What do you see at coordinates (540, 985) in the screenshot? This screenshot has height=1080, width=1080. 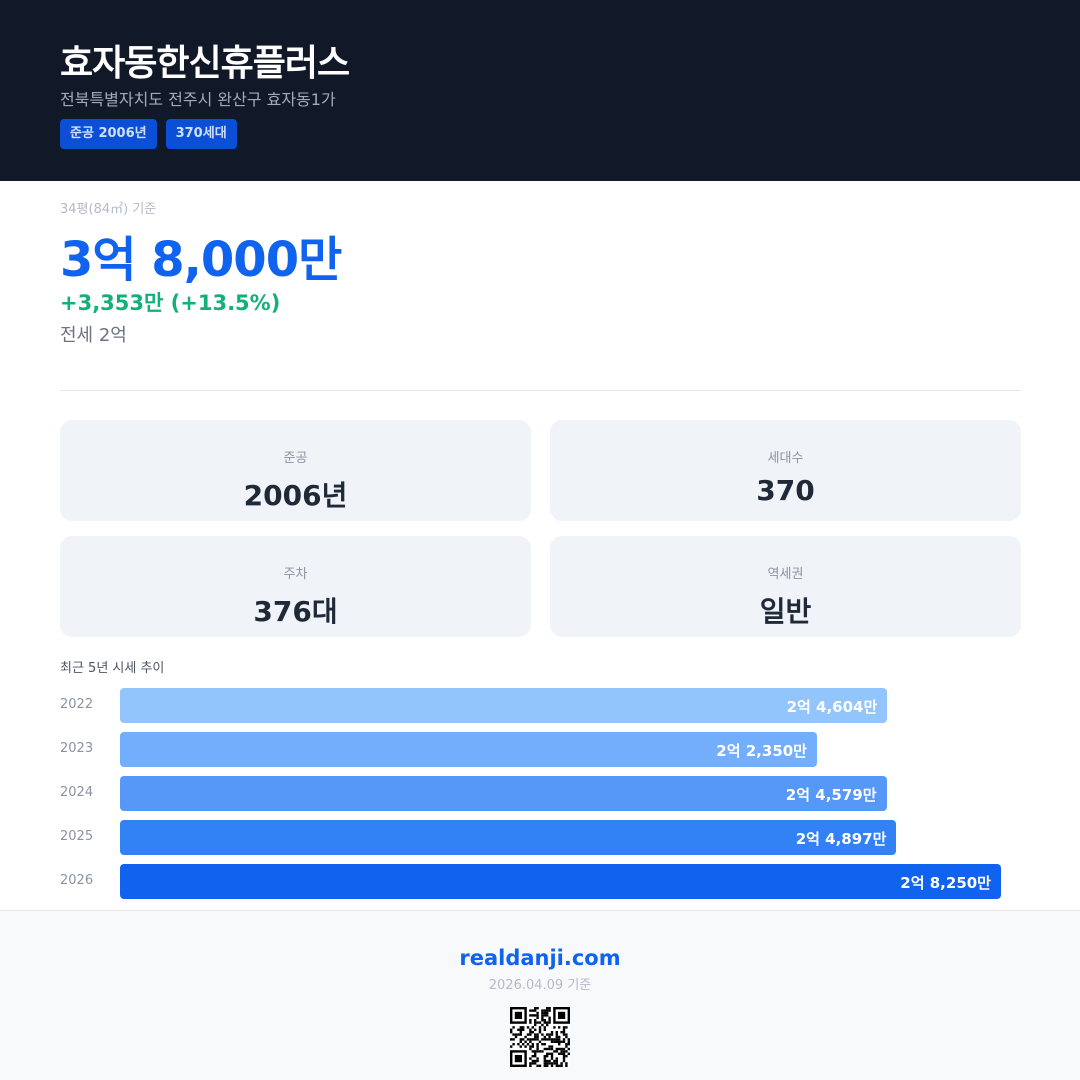 I see `data-date: 2026.04.09 기준` at bounding box center [540, 985].